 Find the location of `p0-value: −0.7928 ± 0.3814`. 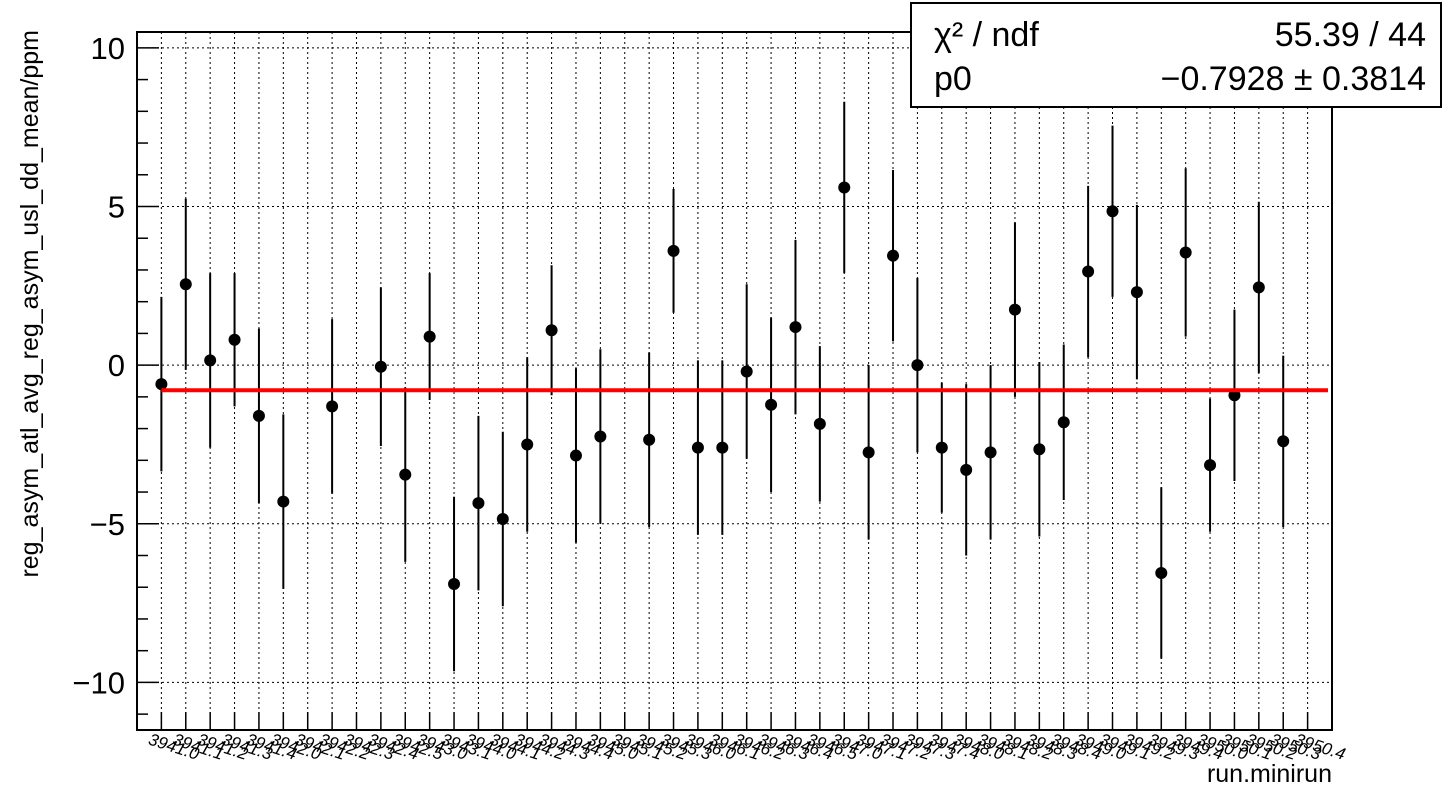

p0-value: −0.7928 ± 0.3814 is located at coordinates (1293, 79).